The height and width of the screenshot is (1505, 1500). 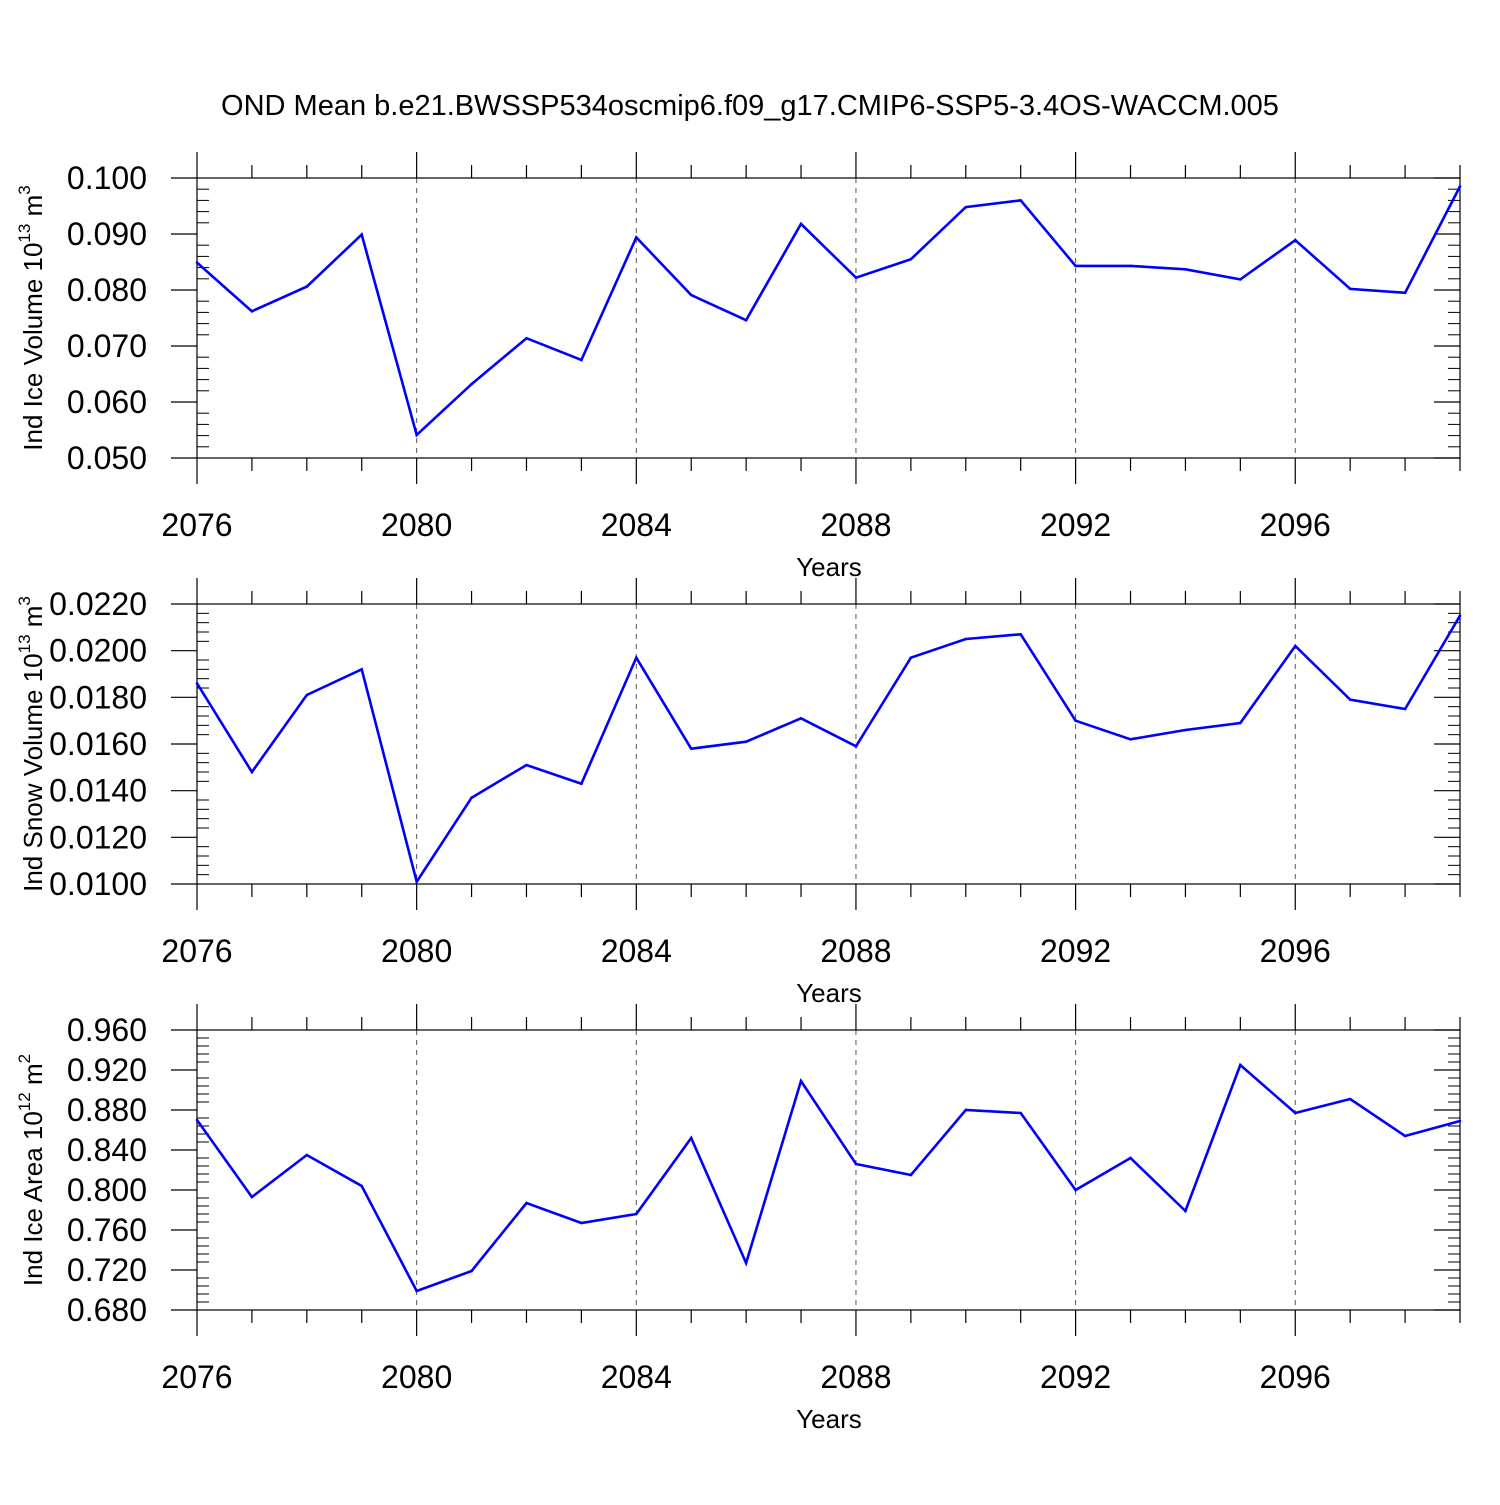 What do you see at coordinates (98, 744) in the screenshot?
I see `panel2-ytick-label: 0.0160` at bounding box center [98, 744].